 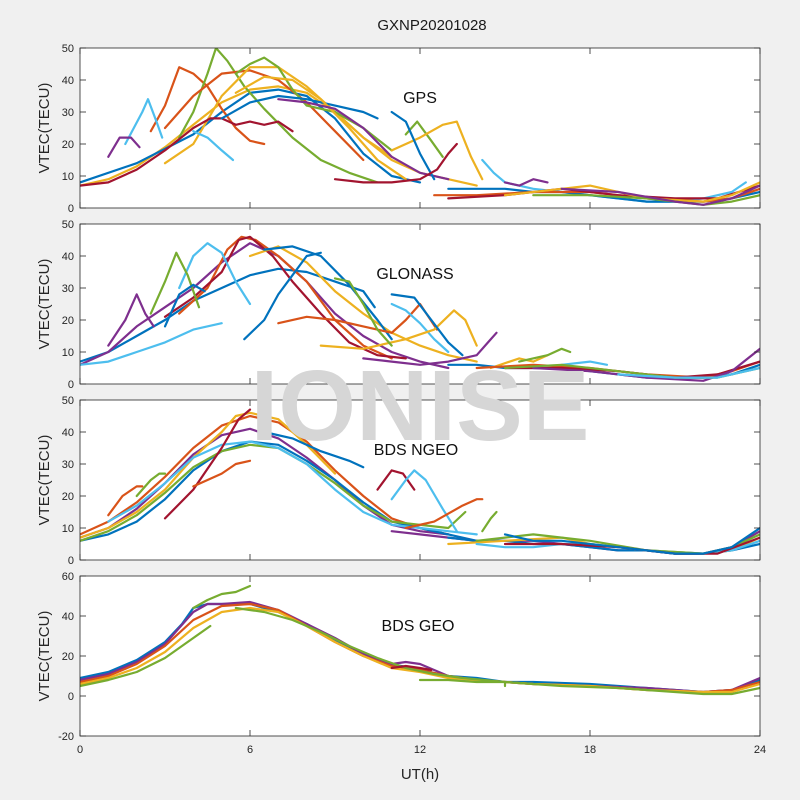 What do you see at coordinates (68, 577) in the screenshot?
I see `y-tick-label: 60` at bounding box center [68, 577].